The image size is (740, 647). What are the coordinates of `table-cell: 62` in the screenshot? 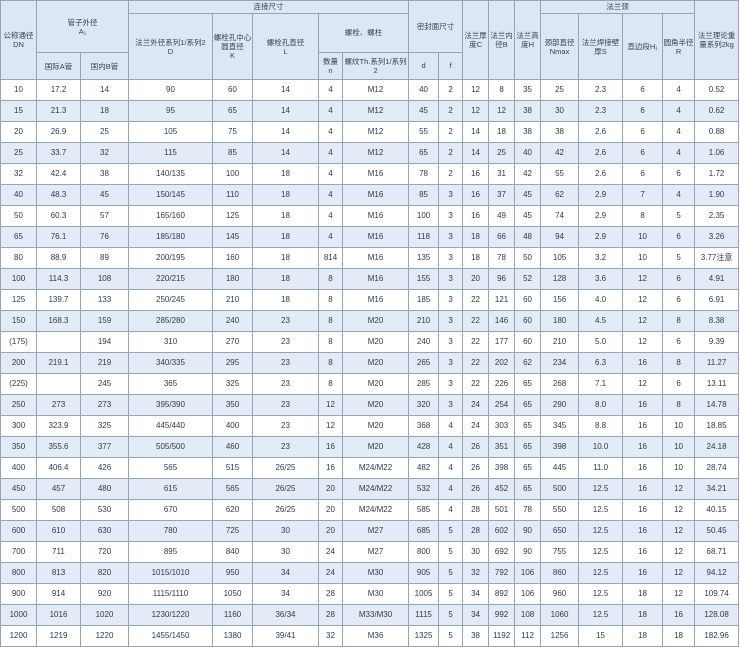 It's located at (560, 195).